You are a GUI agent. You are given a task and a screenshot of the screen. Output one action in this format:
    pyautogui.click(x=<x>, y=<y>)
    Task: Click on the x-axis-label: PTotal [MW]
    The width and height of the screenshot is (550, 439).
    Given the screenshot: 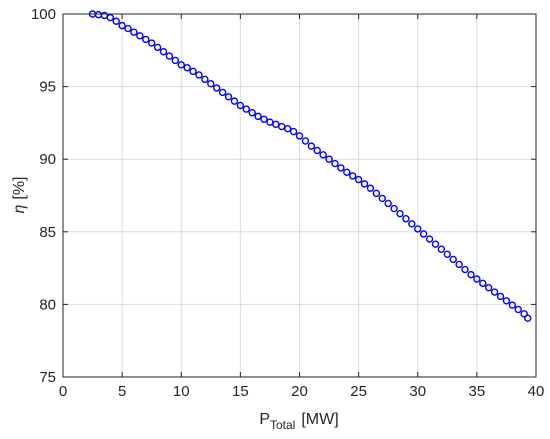 What is the action you would take?
    pyautogui.click(x=298, y=421)
    